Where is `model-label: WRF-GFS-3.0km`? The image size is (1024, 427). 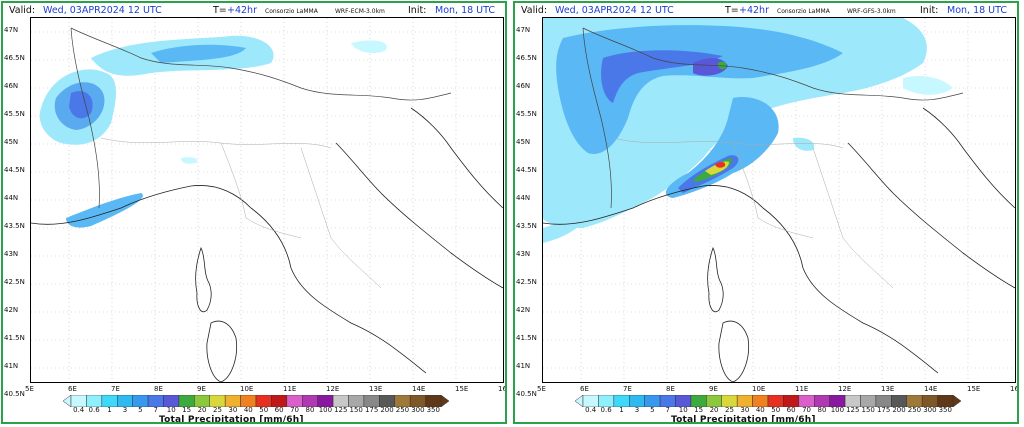 model-label: WRF-GFS-3.0km is located at coordinates (871, 11).